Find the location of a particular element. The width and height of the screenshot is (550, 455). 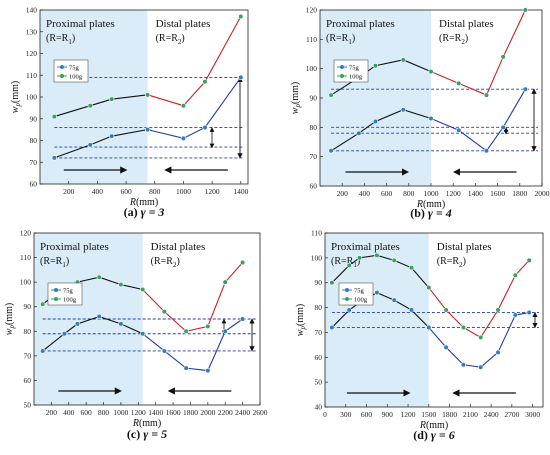

y-tick-label: 60 is located at coordinates (314, 186).